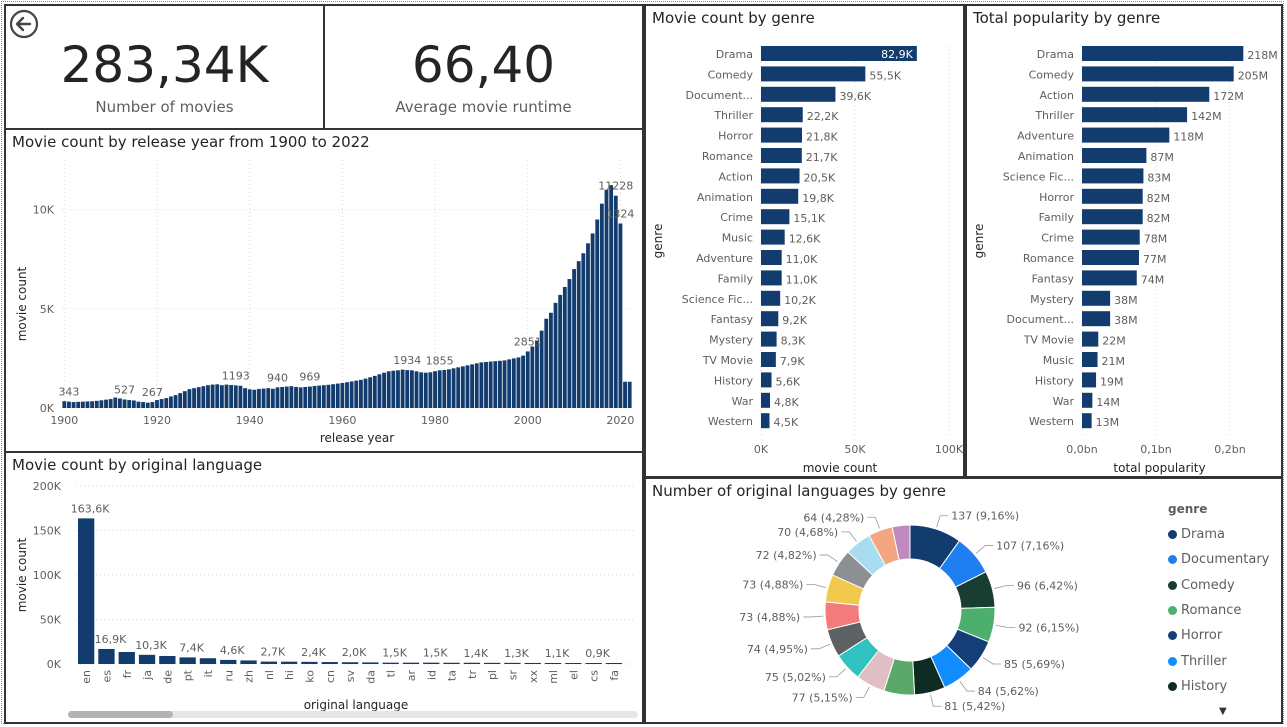 The image size is (1287, 727). What do you see at coordinates (1204, 686) in the screenshot?
I see `legend-label: History` at bounding box center [1204, 686].